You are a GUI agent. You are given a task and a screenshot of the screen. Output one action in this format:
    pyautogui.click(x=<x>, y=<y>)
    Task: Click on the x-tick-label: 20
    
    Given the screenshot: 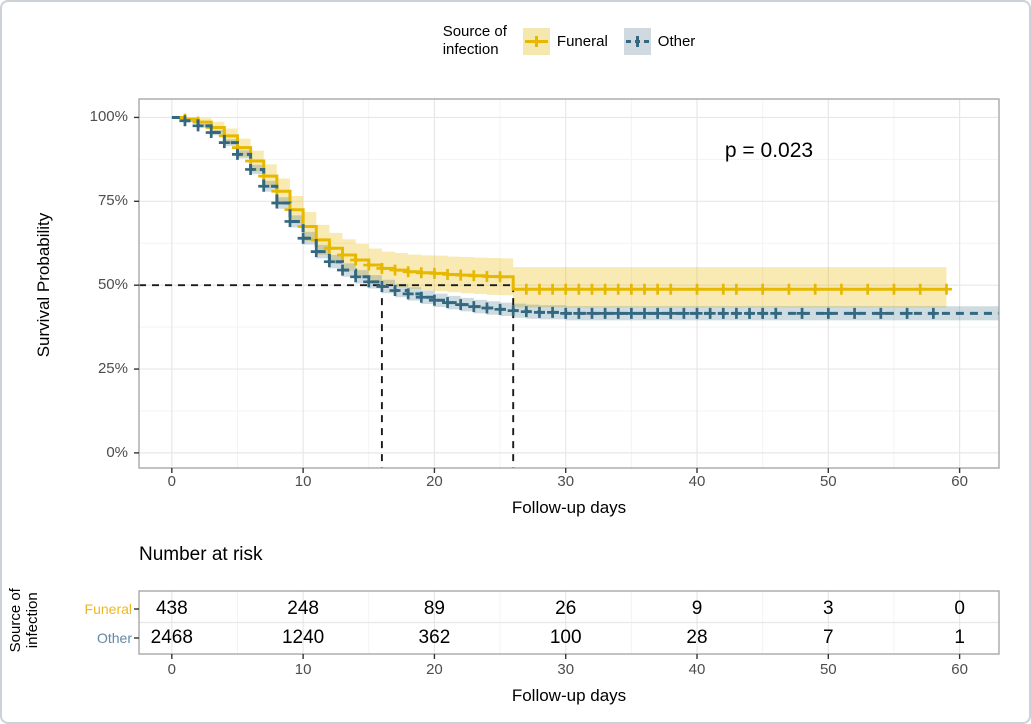 What is the action you would take?
    pyautogui.click(x=434, y=481)
    